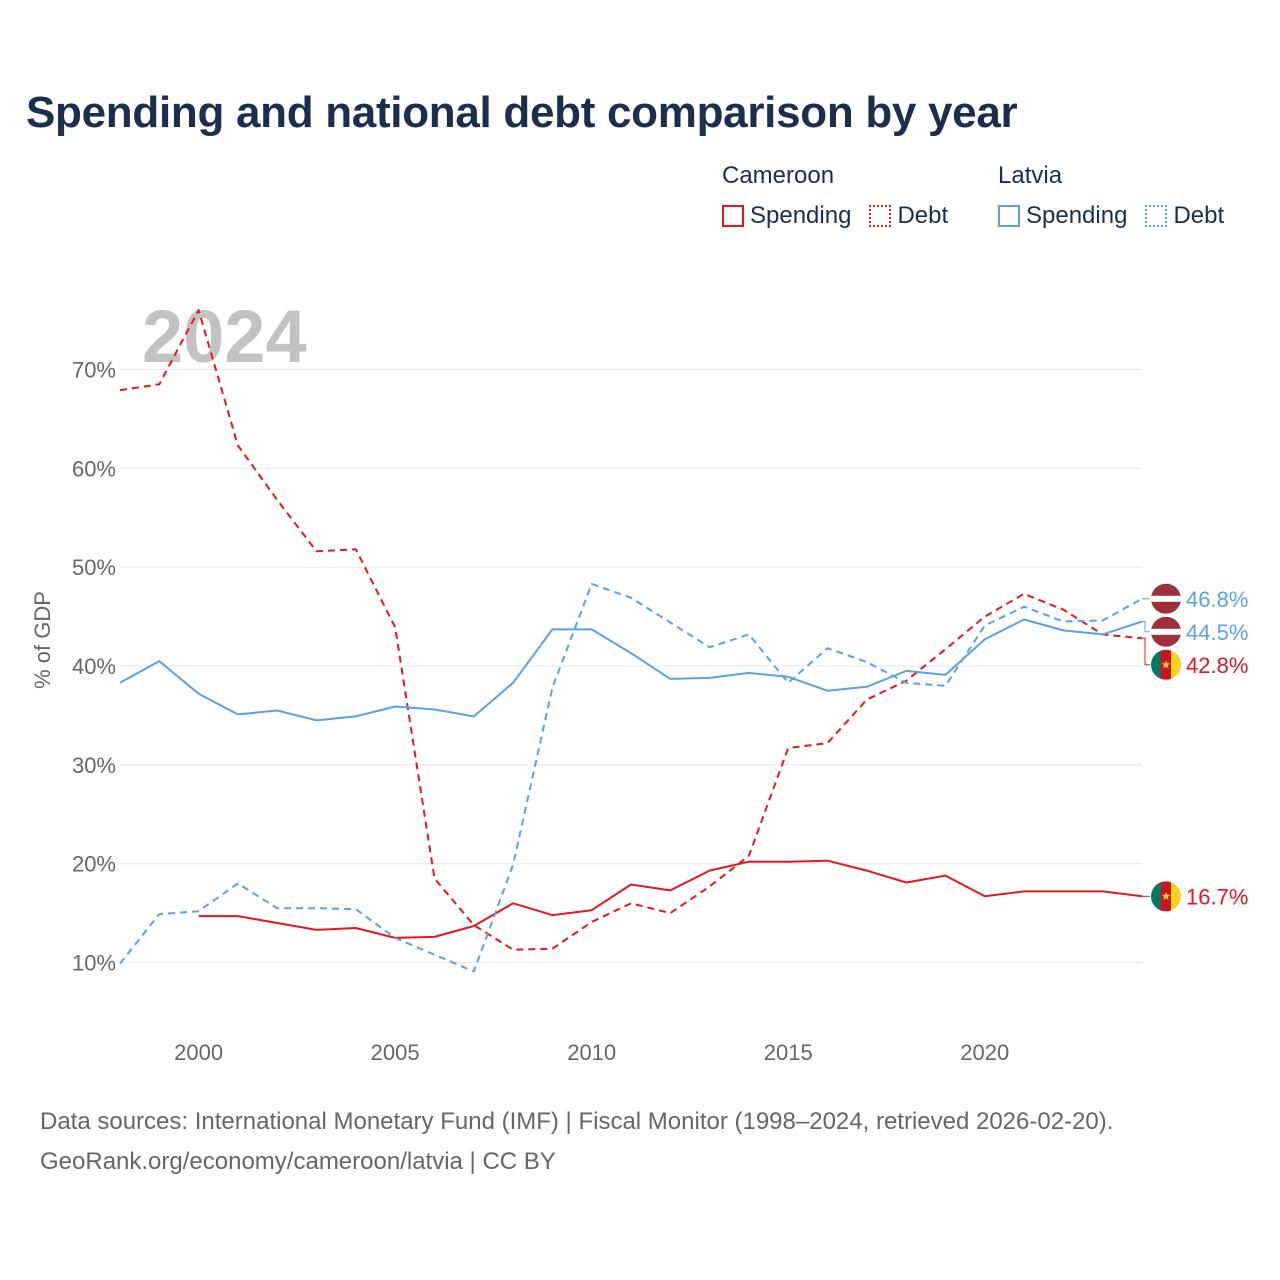 The height and width of the screenshot is (1280, 1280). I want to click on end-value-label: 42.8%, so click(1217, 665).